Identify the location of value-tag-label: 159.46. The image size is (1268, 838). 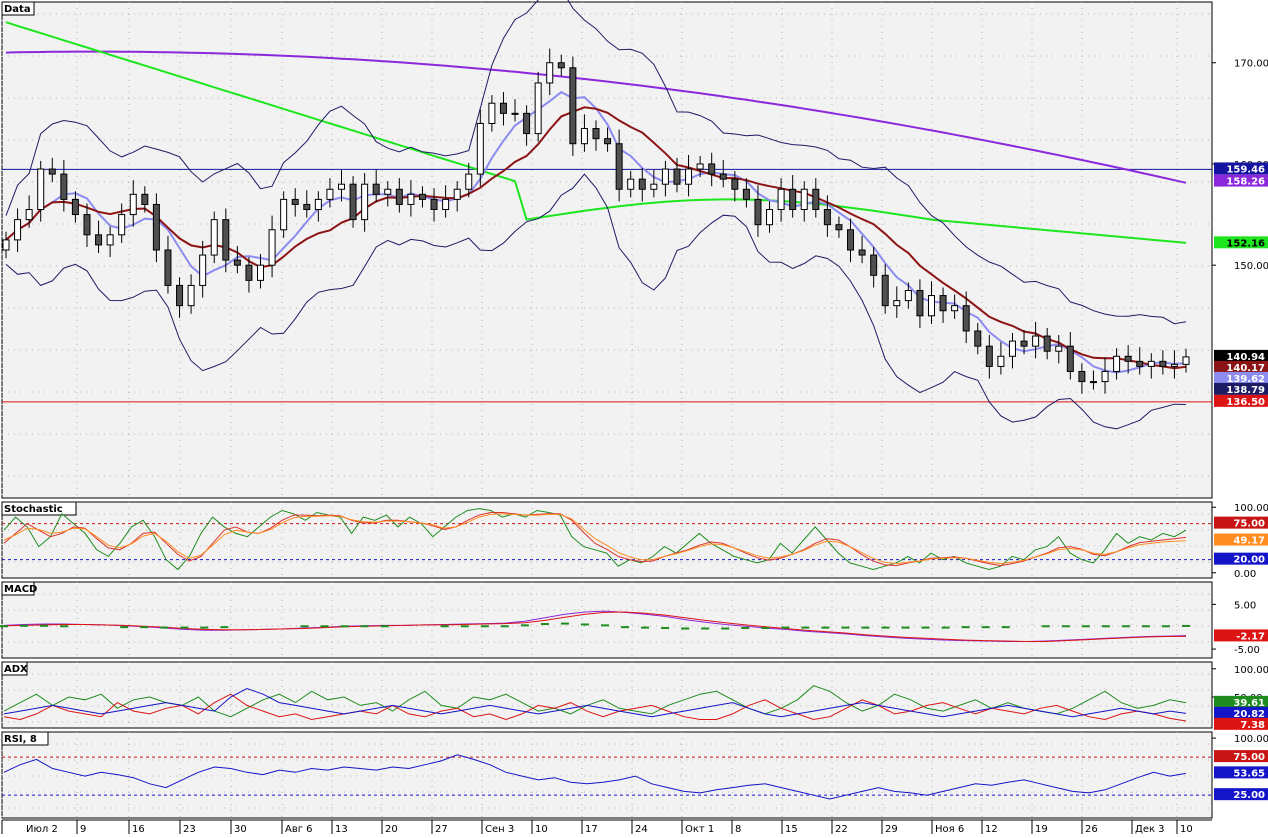
(1245, 169).